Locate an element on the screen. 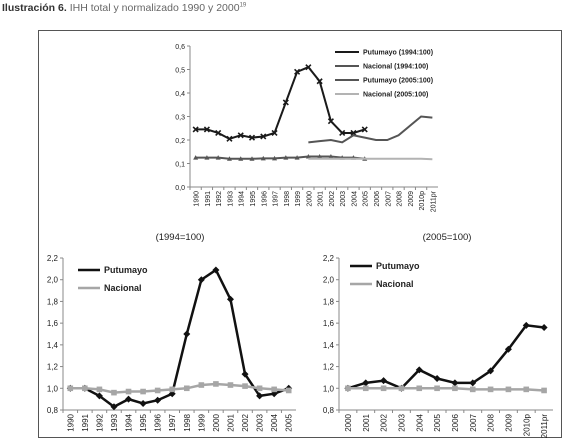 The height and width of the screenshot is (441, 570). legend-label: Nacional (2005:100) is located at coordinates (395, 94).